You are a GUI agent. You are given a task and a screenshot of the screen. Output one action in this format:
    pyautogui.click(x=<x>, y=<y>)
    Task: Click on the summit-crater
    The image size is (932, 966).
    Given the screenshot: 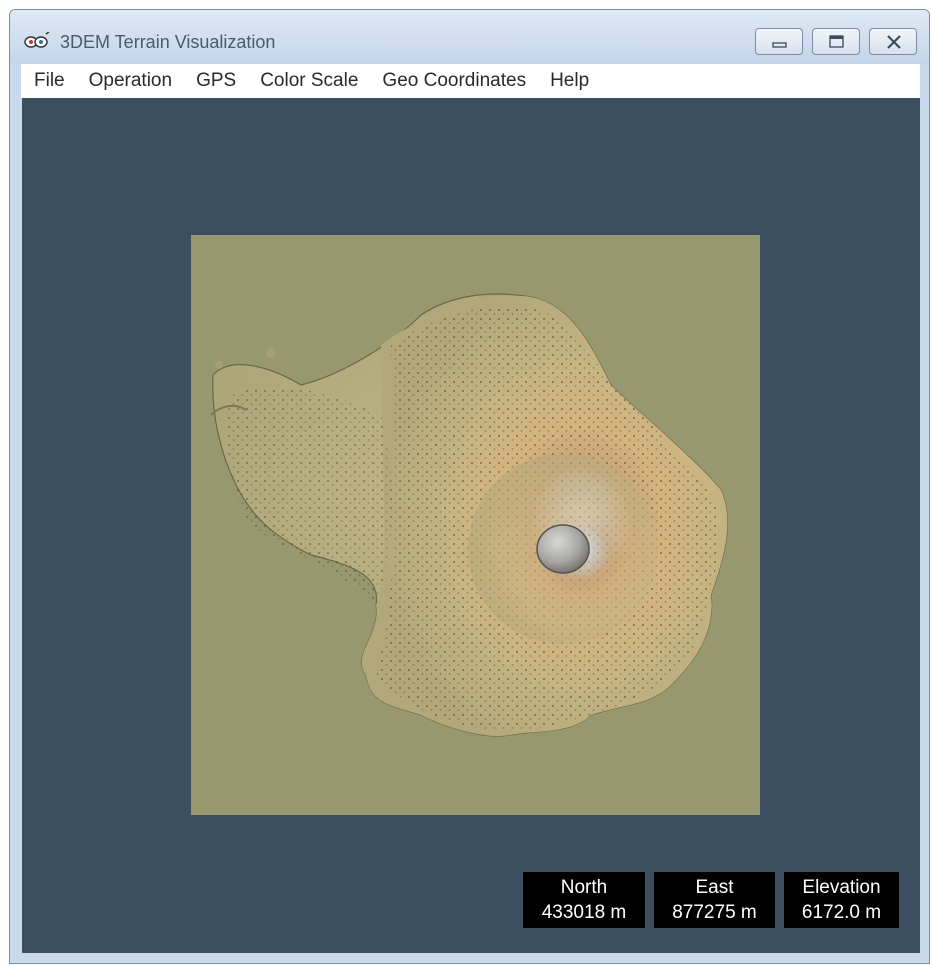 What is the action you would take?
    pyautogui.click(x=563, y=549)
    